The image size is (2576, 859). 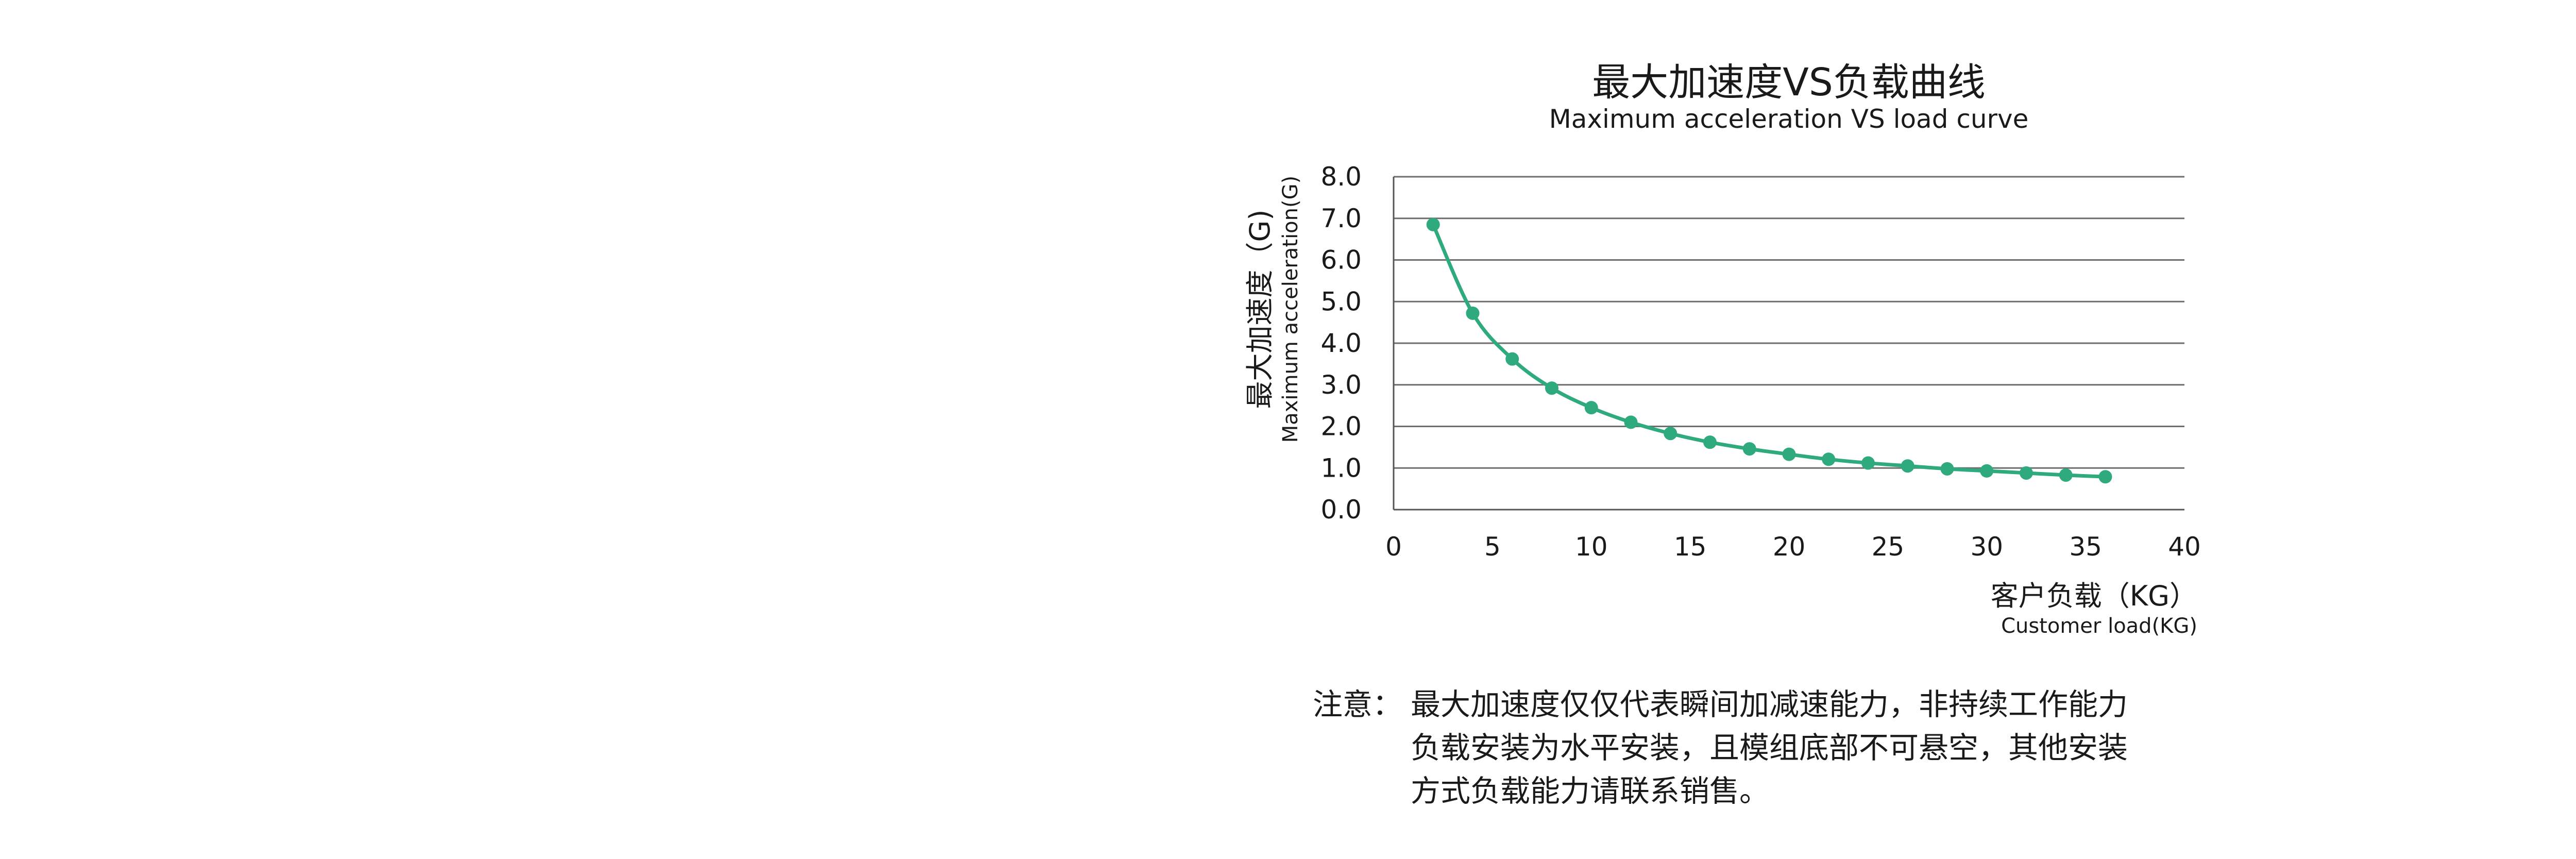 I want to click on y-tick-label: 7.0, so click(x=1341, y=218).